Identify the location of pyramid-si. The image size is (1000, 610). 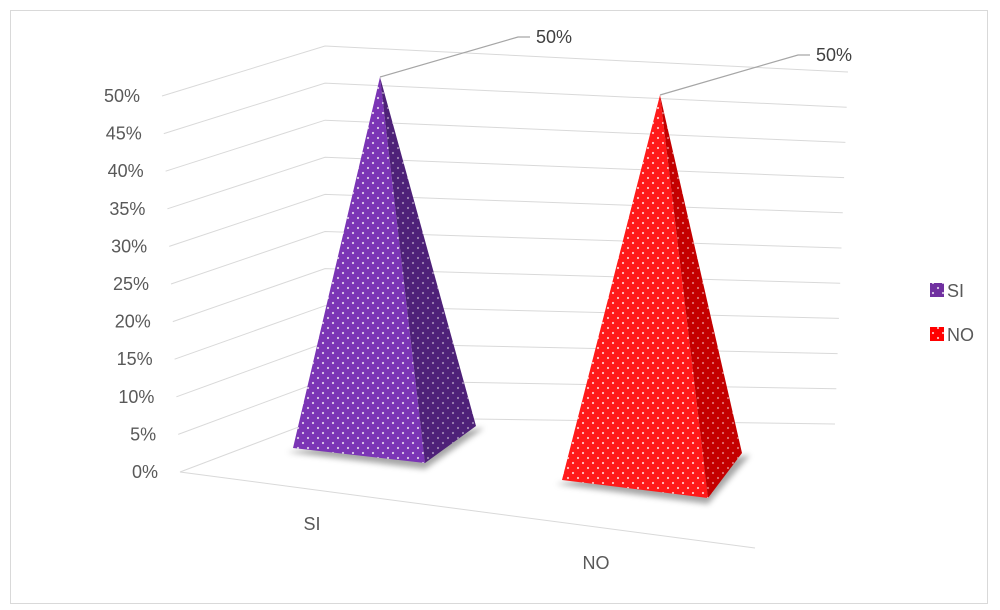
(385, 273).